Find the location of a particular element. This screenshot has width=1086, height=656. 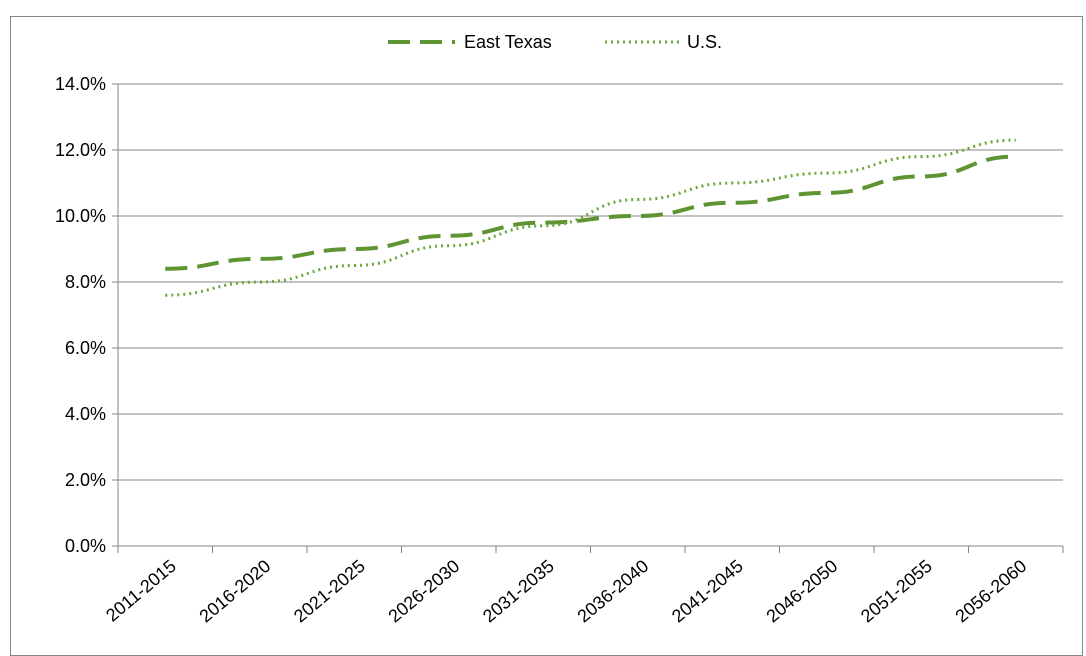

x-tick-label: 2041-2045 is located at coordinates (707, 591).